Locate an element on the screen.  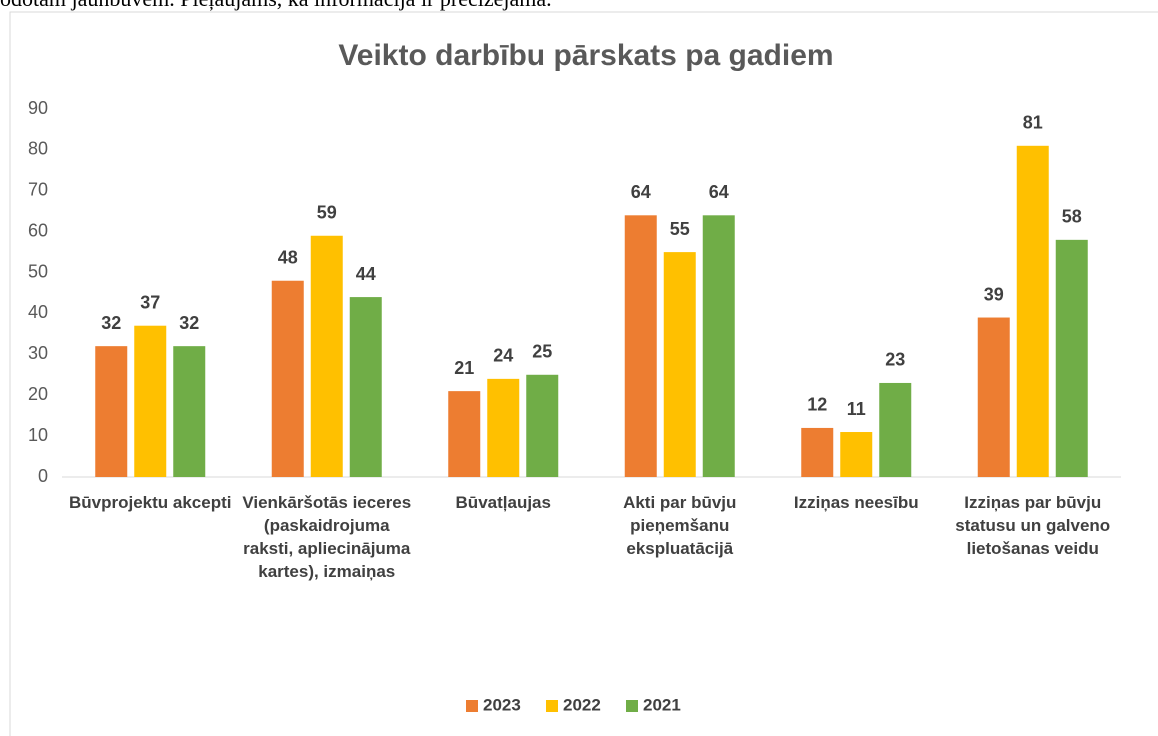
data-label: 21 is located at coordinates (464, 368).